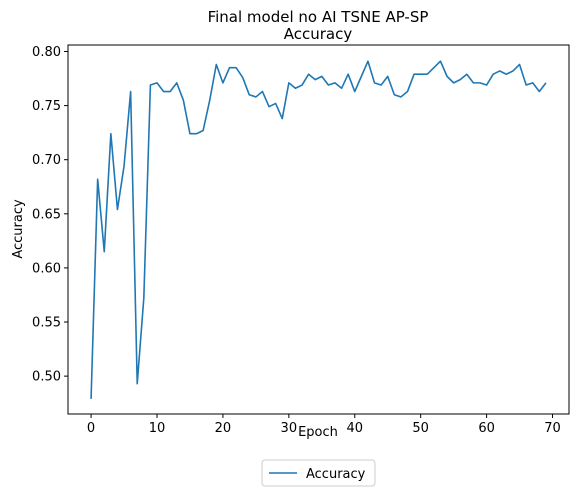  Describe the element at coordinates (318, 34) in the screenshot. I see `chart-subtitle: Accuracy` at that location.